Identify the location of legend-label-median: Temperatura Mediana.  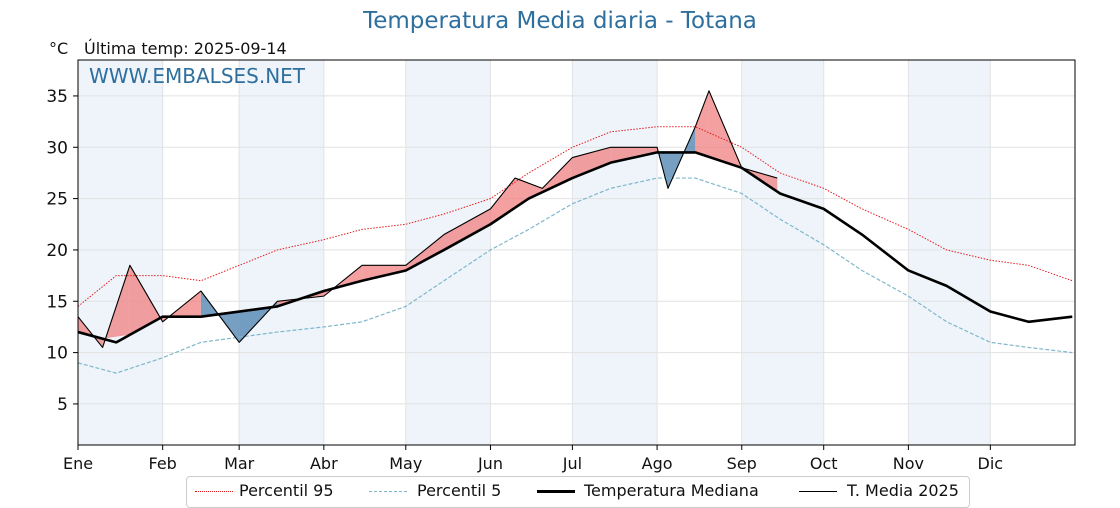
(671, 490).